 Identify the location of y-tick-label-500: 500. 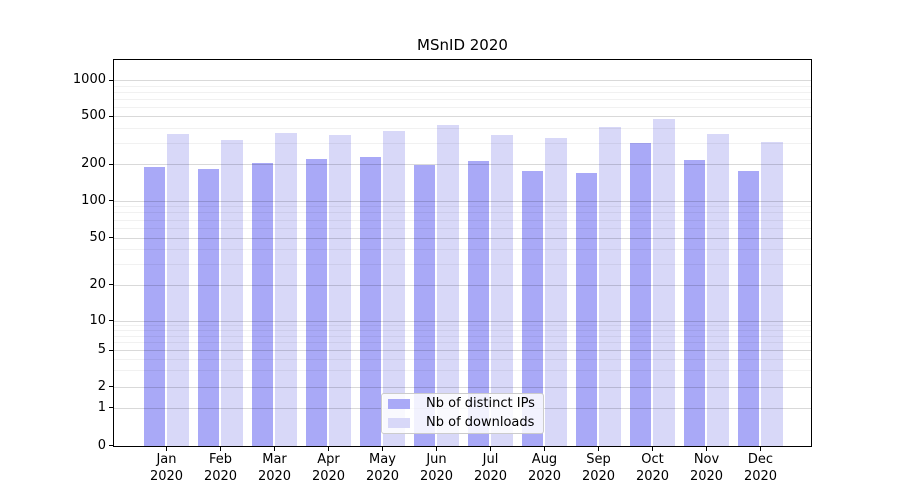
(93, 116).